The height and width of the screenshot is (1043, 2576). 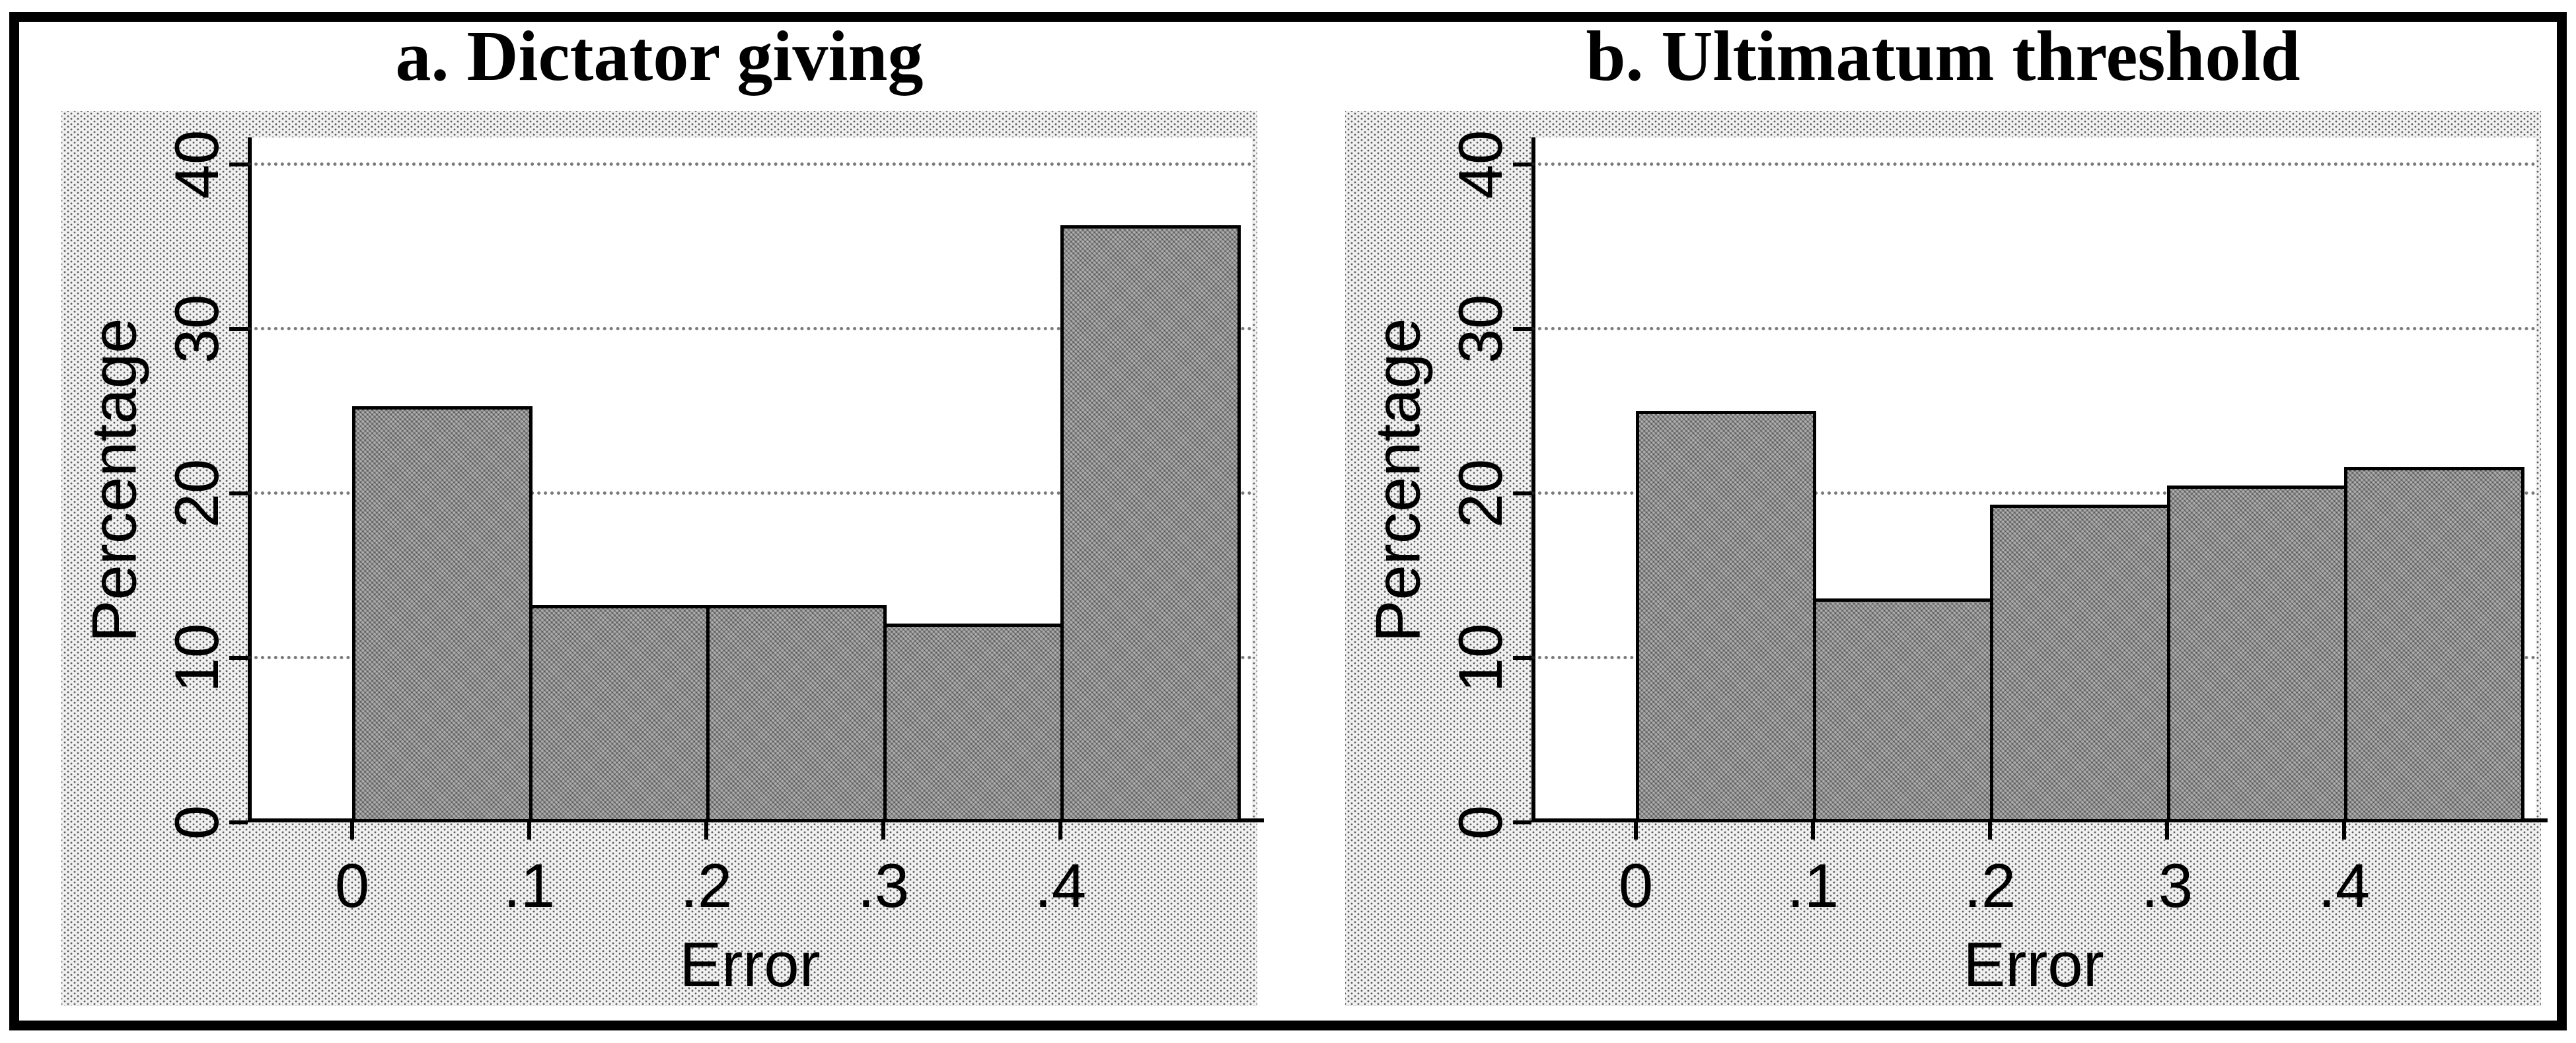 I want to click on panel-b-y-axis-title-text: Percentage, so click(x=1398, y=480).